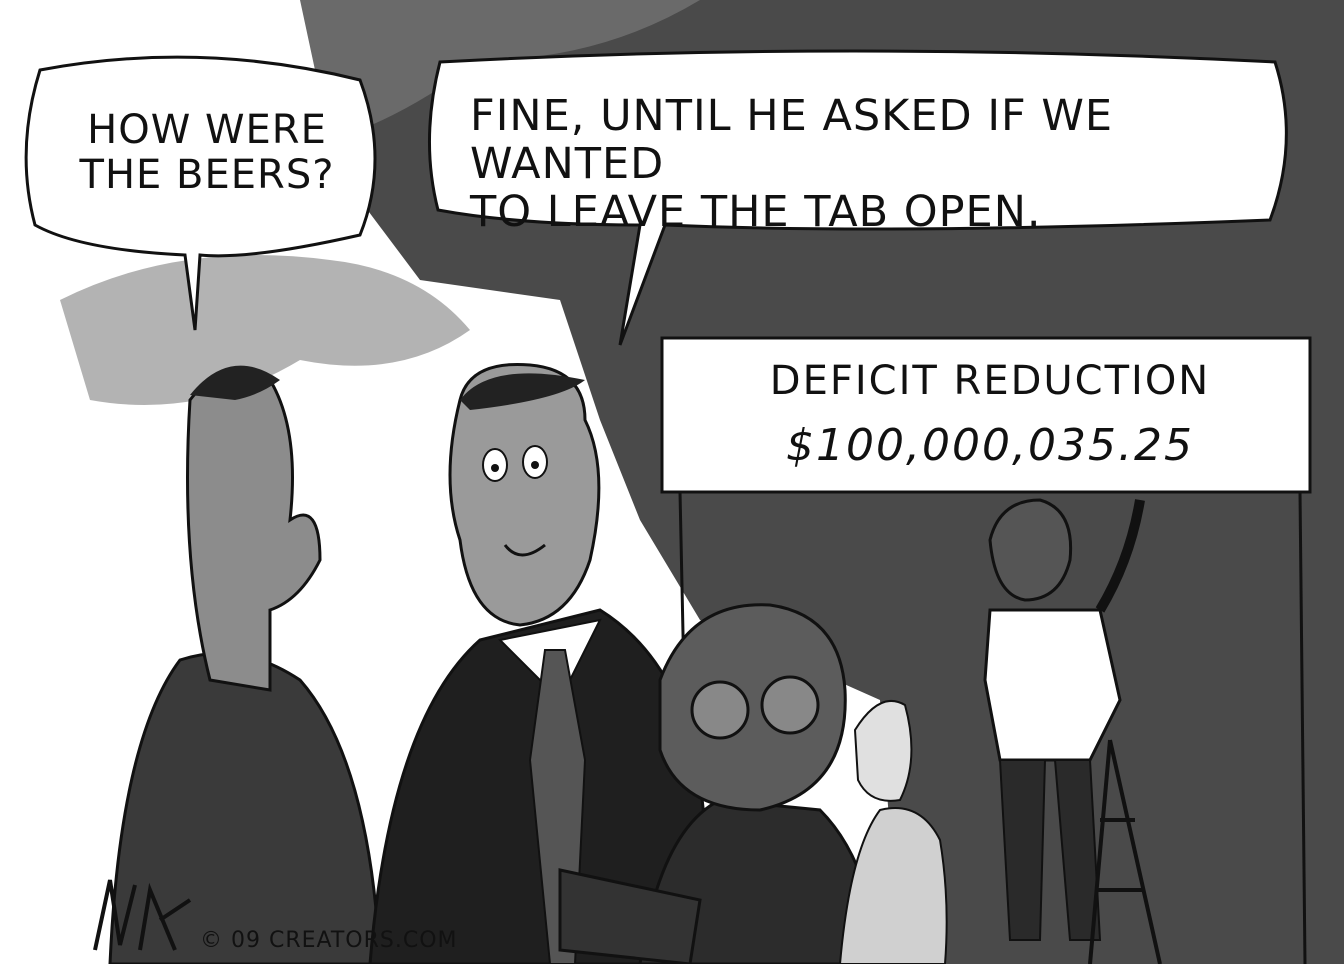 The height and width of the screenshot is (964, 1344). Describe the element at coordinates (1135, 851) in the screenshot. I see `ladder-rail` at that location.